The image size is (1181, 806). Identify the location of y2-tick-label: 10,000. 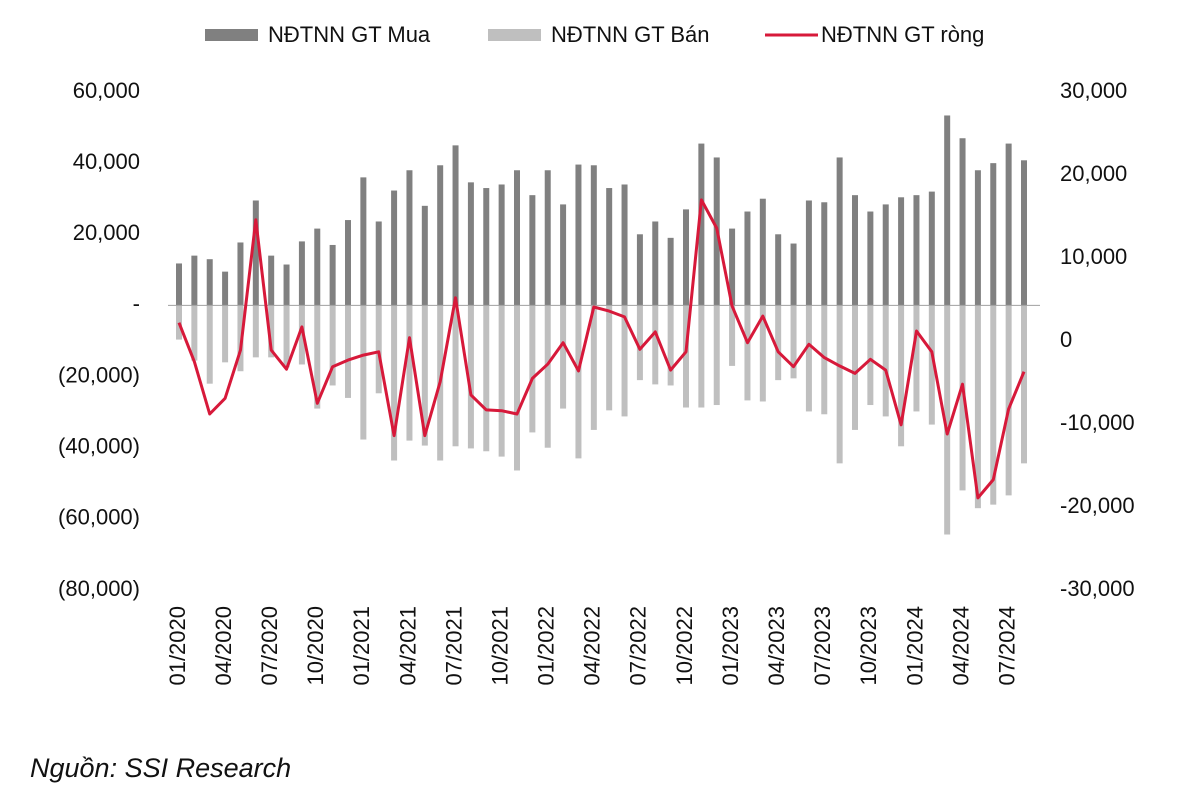
(1093, 256).